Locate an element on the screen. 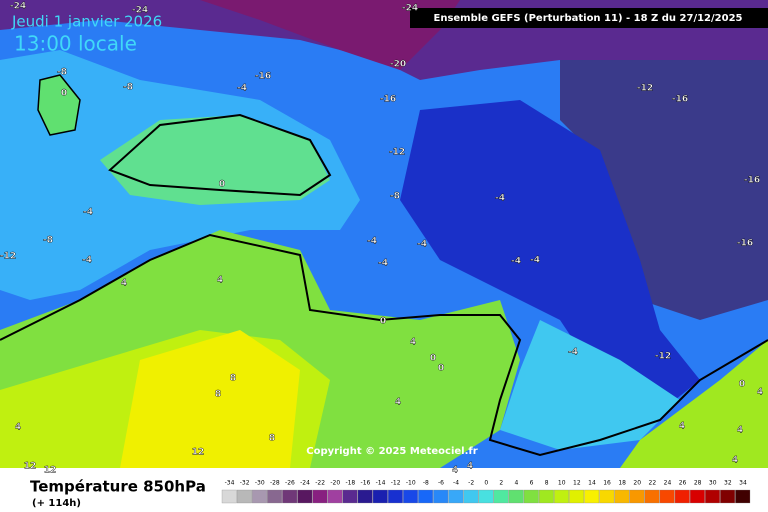 This screenshot has height=512, width=768. scale-label: -16 is located at coordinates (366, 483).